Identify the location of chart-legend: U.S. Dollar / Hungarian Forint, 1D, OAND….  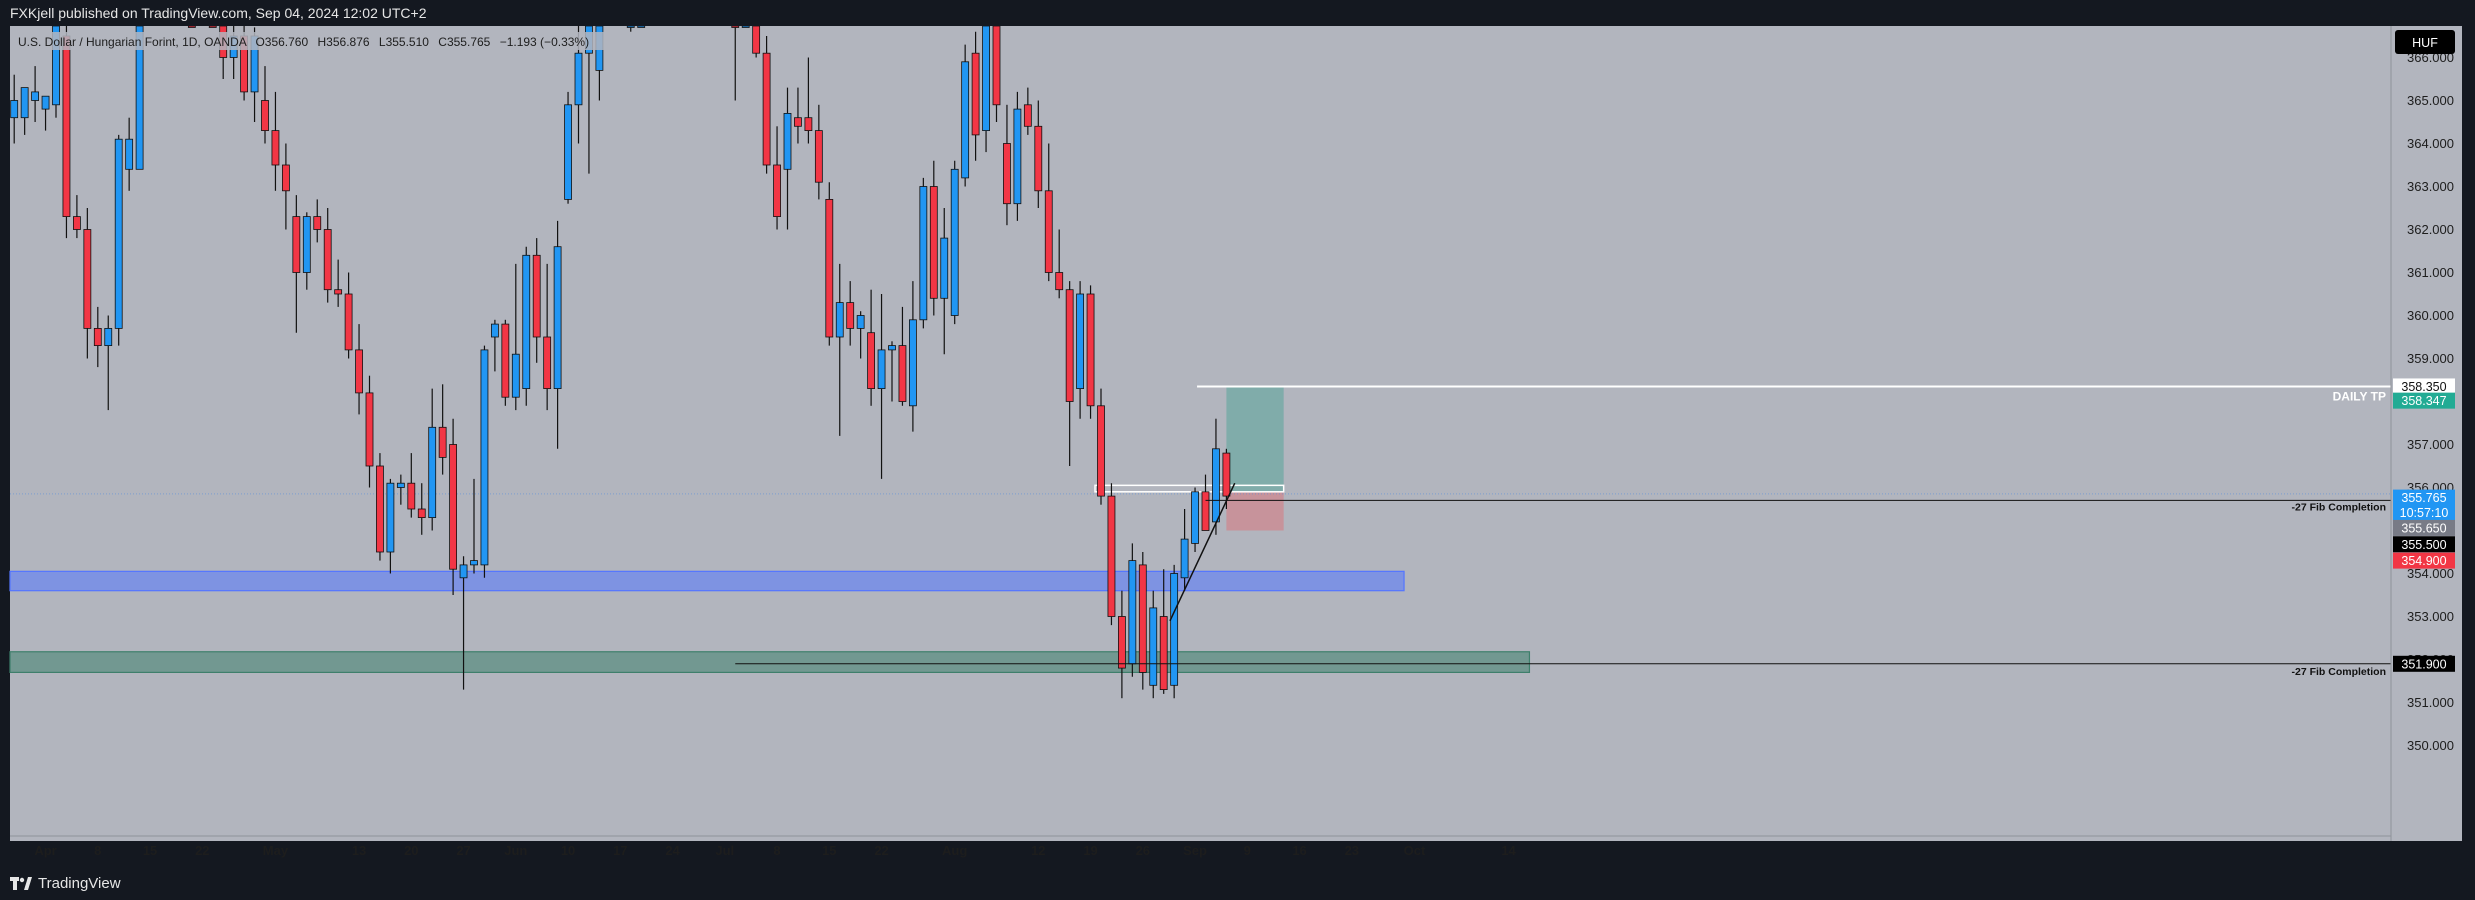
(309, 41).